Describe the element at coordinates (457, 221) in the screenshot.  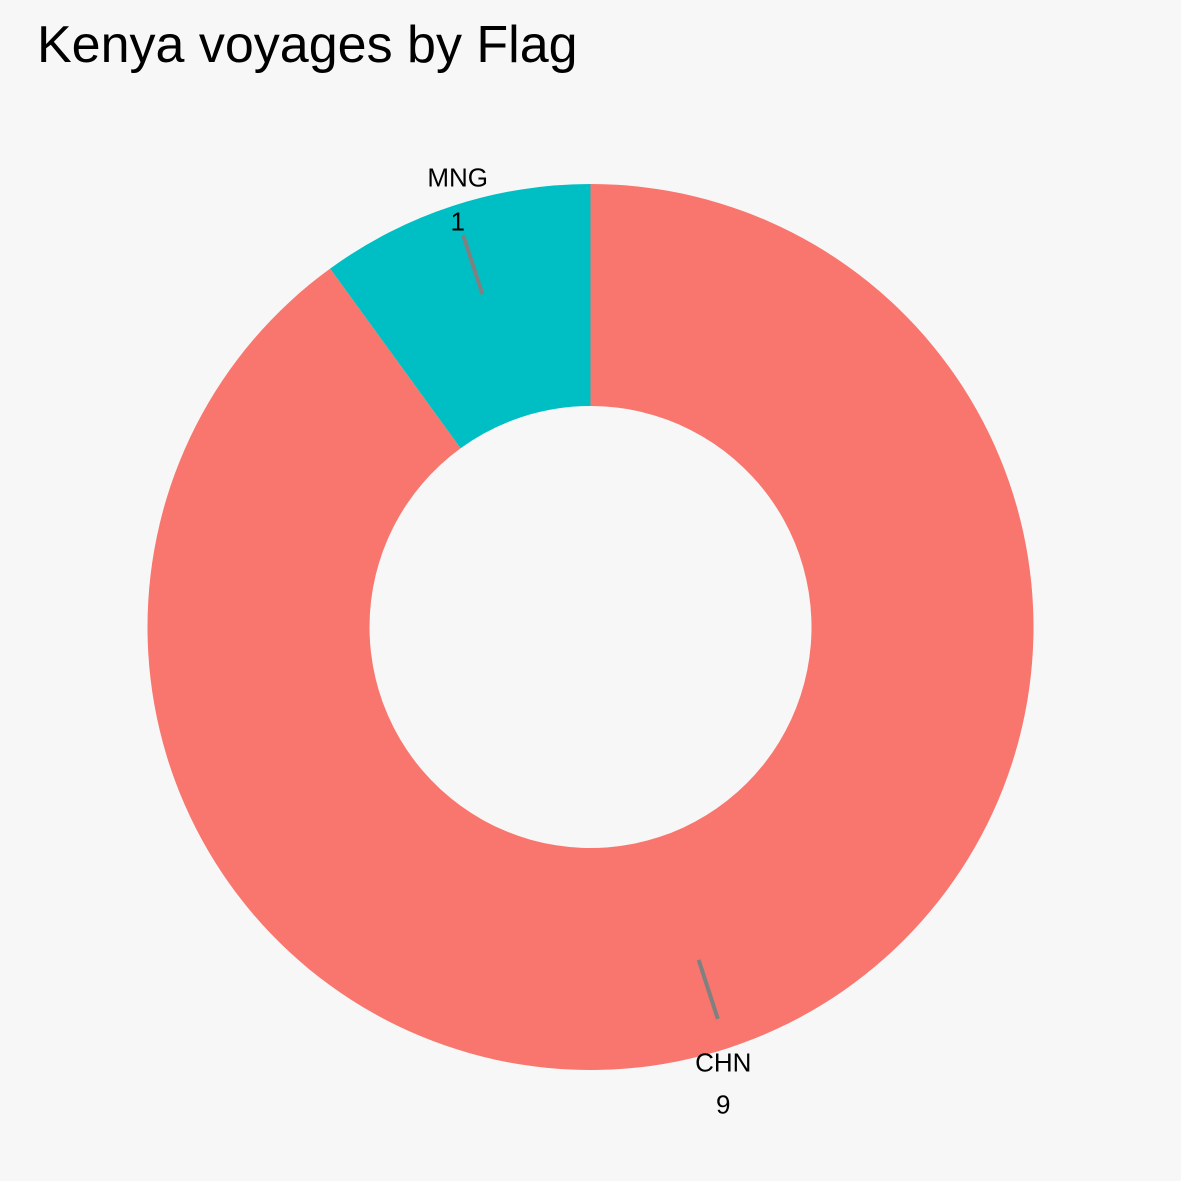
I see `slice-value-mng: 1` at that location.